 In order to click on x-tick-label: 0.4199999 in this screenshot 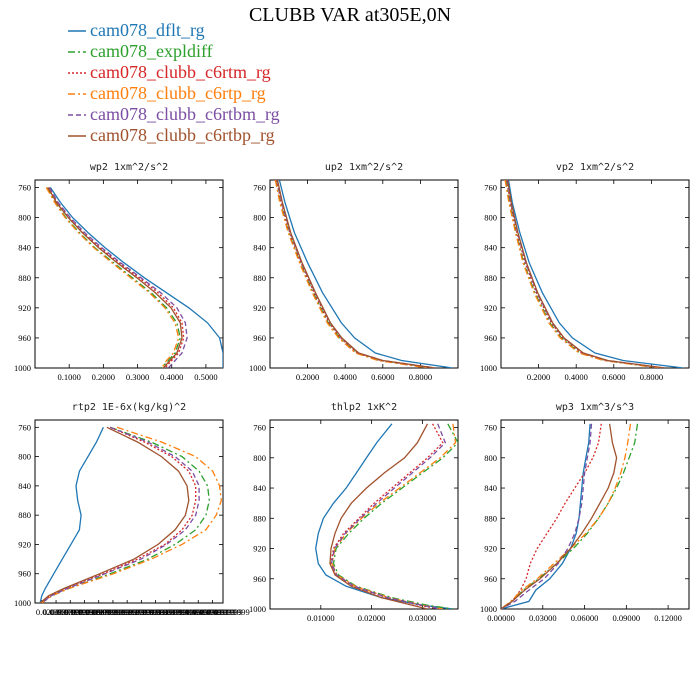, I will do `click(196, 612)`.